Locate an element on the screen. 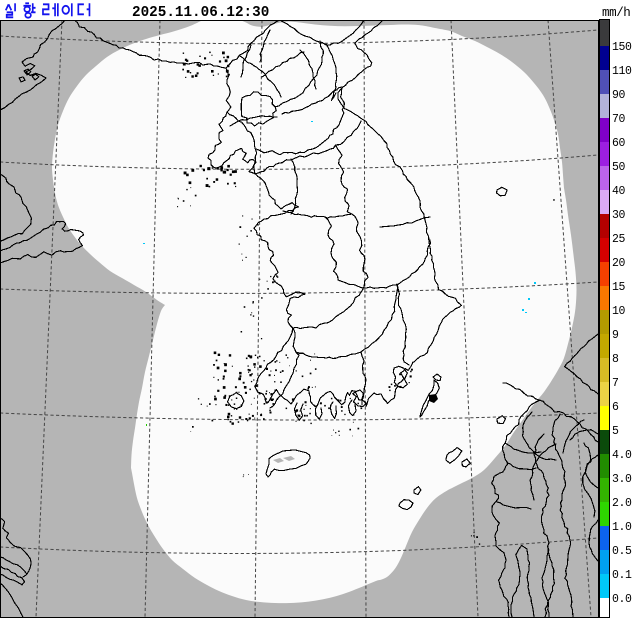 The width and height of the screenshot is (635, 625). svg-text: 0.5 is located at coordinates (622, 551).